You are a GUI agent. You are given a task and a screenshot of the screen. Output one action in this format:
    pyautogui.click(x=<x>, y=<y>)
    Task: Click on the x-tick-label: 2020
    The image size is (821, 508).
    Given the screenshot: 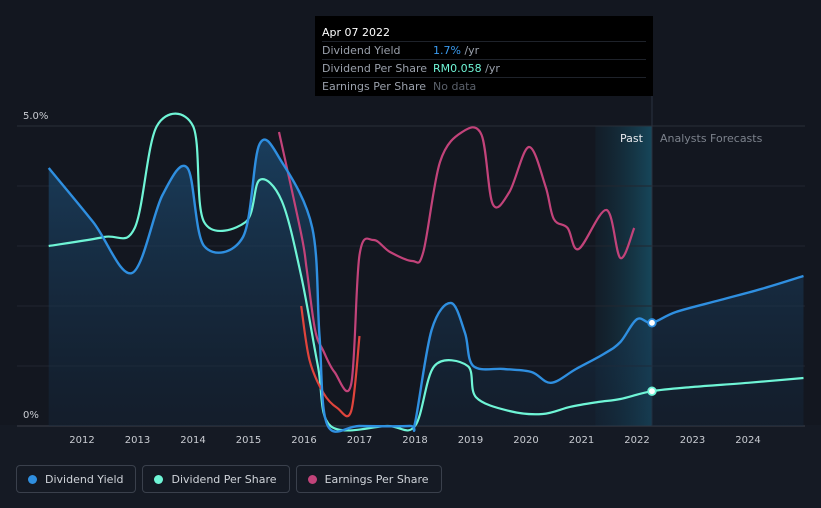 What is the action you would take?
    pyautogui.click(x=525, y=440)
    